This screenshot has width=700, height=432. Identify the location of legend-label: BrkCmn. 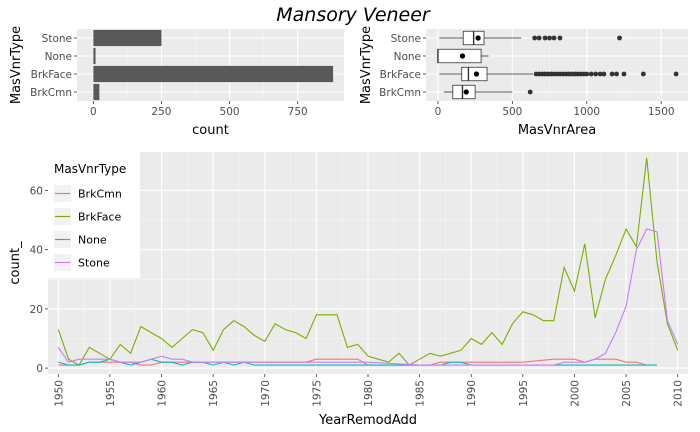
(100, 194).